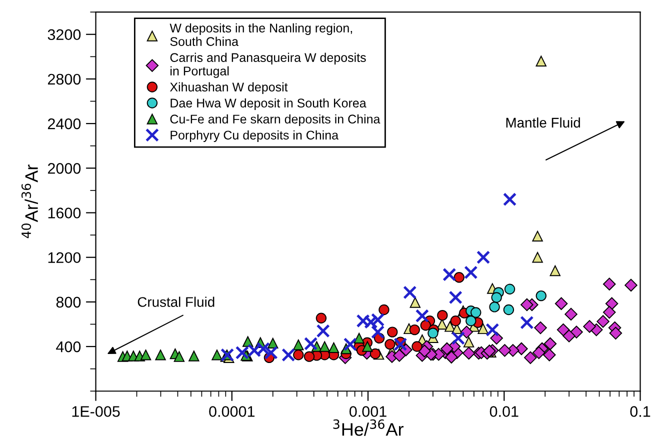  I want to click on x-tick-label: 0.001, so click(368, 411).